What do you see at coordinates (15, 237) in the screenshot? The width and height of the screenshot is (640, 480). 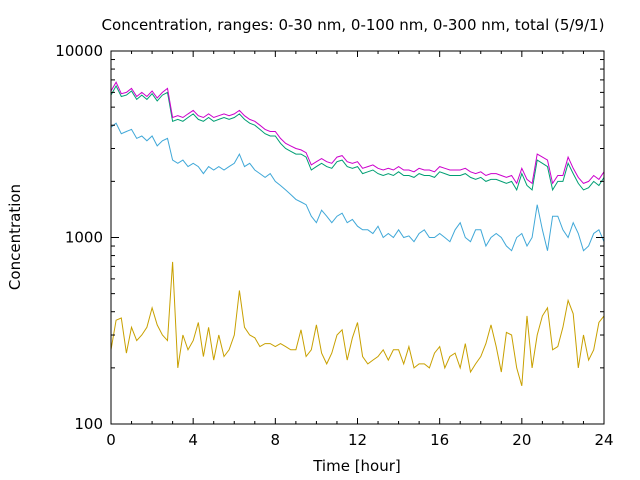 I see `y-axis-label: Concentration` at bounding box center [15, 237].